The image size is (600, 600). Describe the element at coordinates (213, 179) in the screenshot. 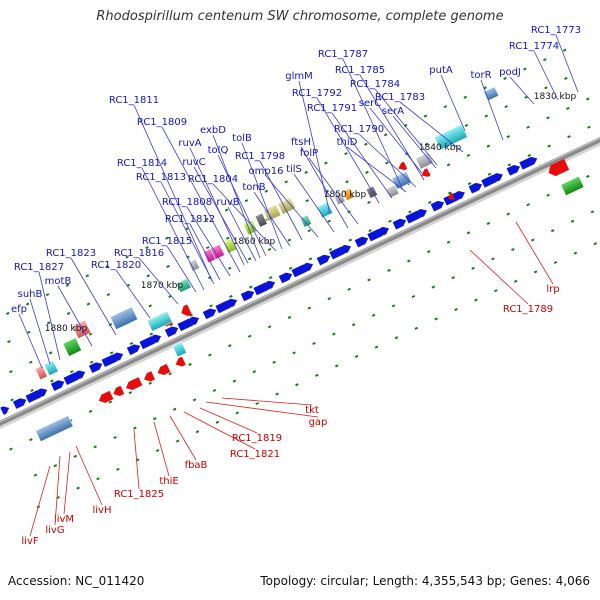

I see `gene-label-rc1-1804: RC1_1804` at that location.